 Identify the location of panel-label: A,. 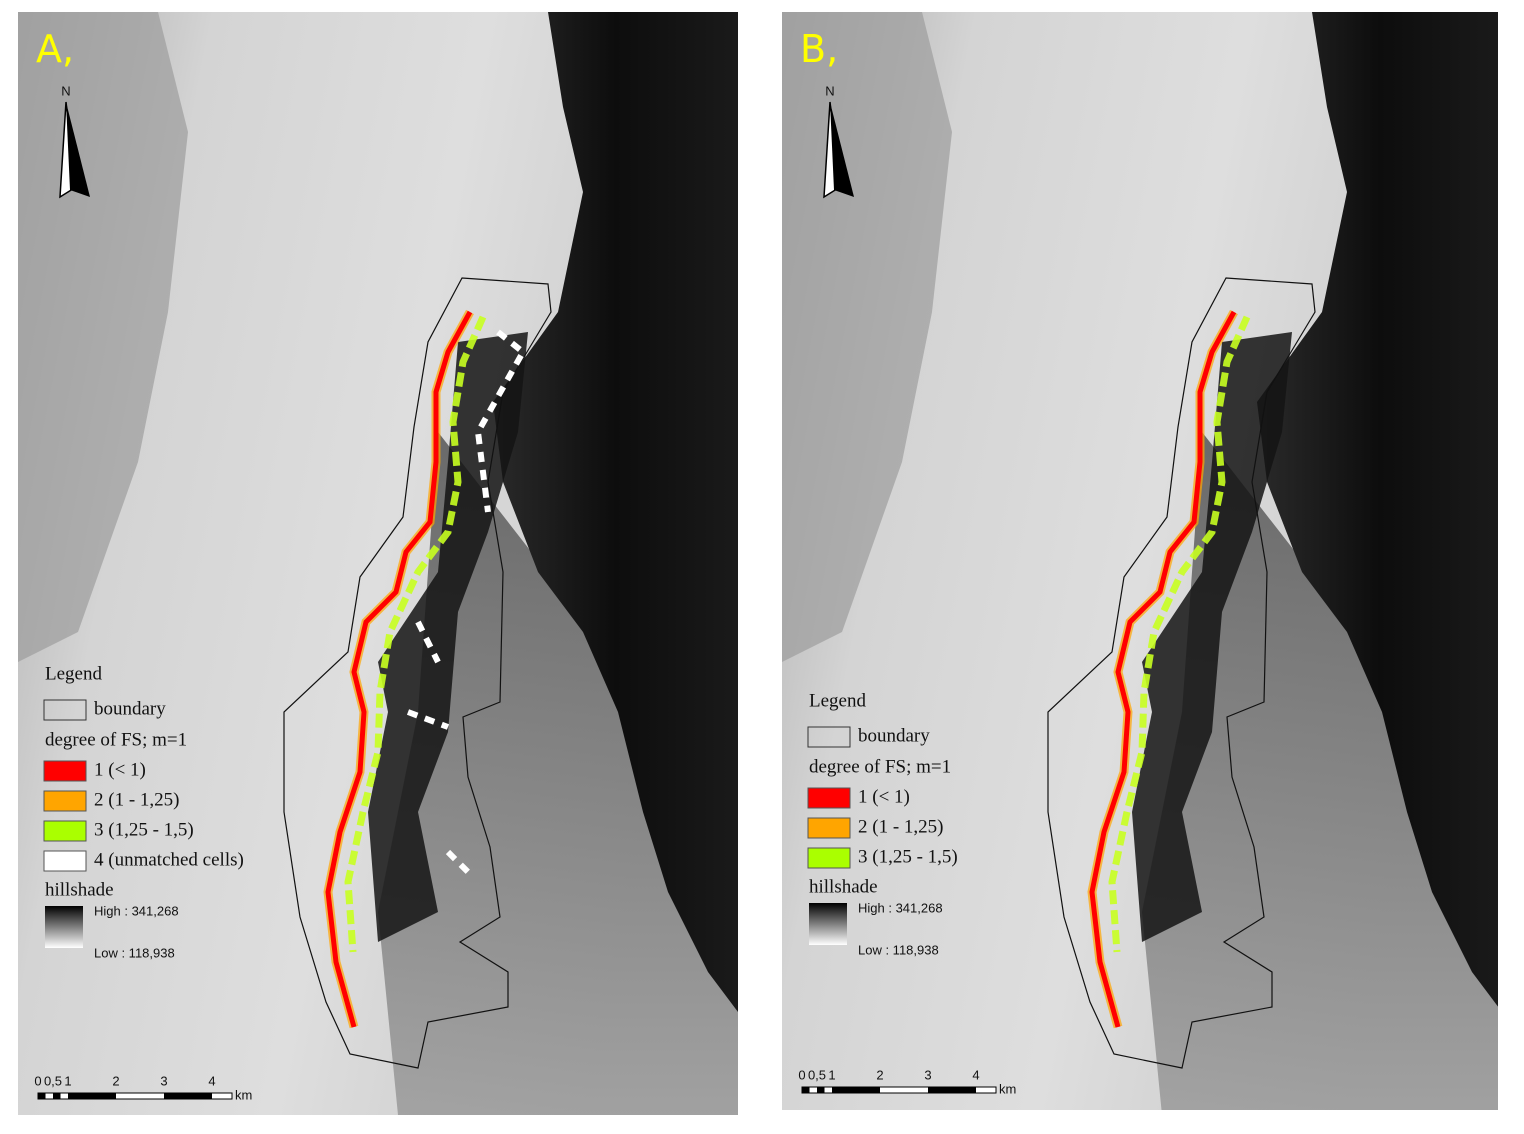
(55, 49).